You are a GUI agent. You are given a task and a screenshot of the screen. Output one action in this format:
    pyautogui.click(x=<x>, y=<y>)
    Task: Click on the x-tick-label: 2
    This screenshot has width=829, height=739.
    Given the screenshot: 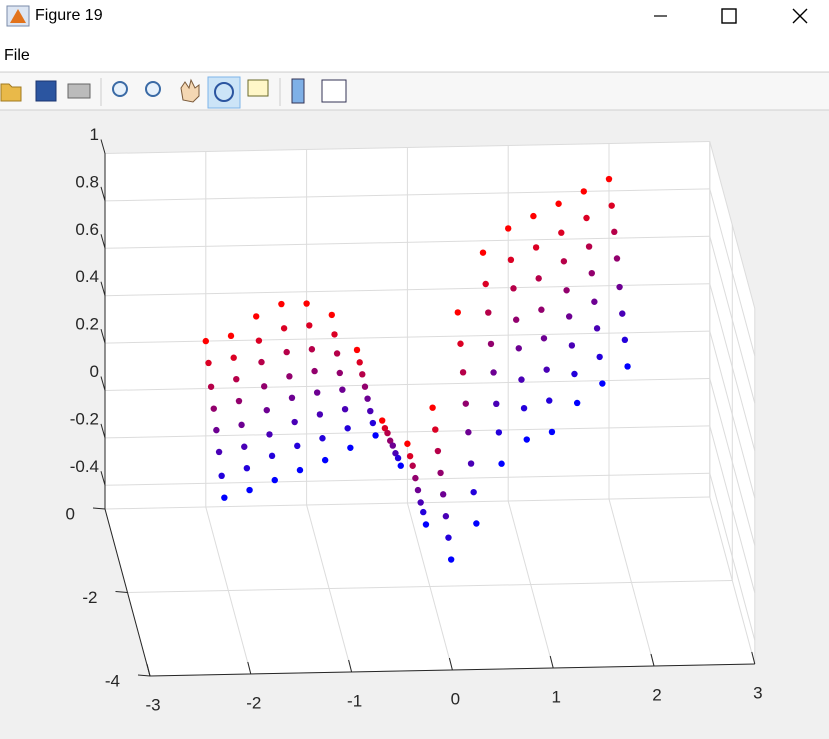 What is the action you would take?
    pyautogui.click(x=656, y=694)
    